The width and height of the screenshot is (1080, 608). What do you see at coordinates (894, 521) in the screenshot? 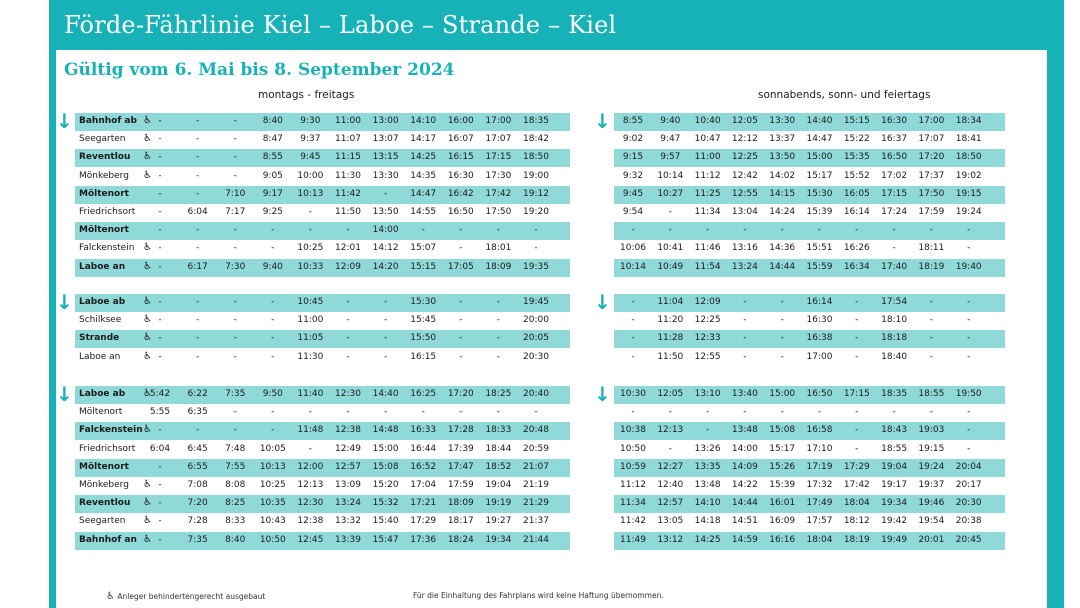
I see `departure-time: 19:42` at bounding box center [894, 521].